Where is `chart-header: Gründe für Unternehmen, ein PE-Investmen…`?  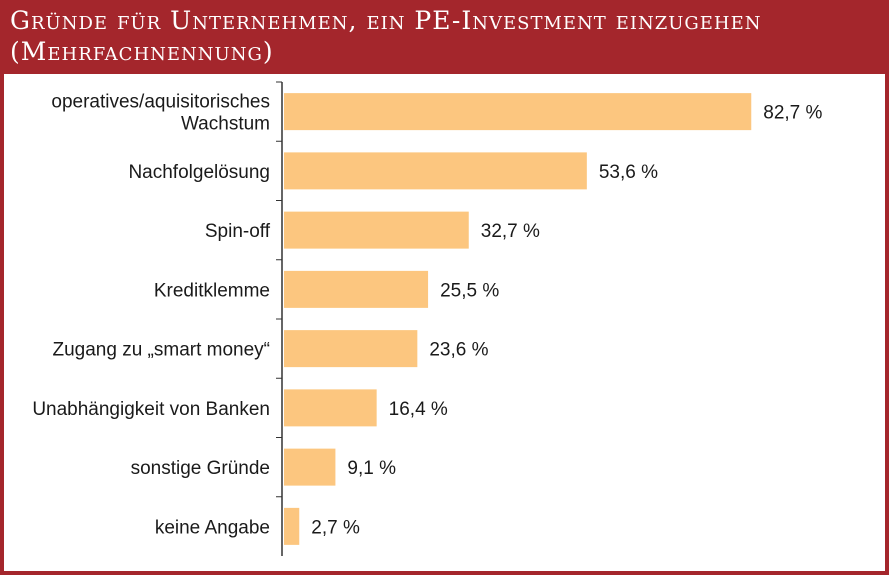
chart-header: Gründe für Unternehmen, ein PE-Investmen… is located at coordinates (444, 37).